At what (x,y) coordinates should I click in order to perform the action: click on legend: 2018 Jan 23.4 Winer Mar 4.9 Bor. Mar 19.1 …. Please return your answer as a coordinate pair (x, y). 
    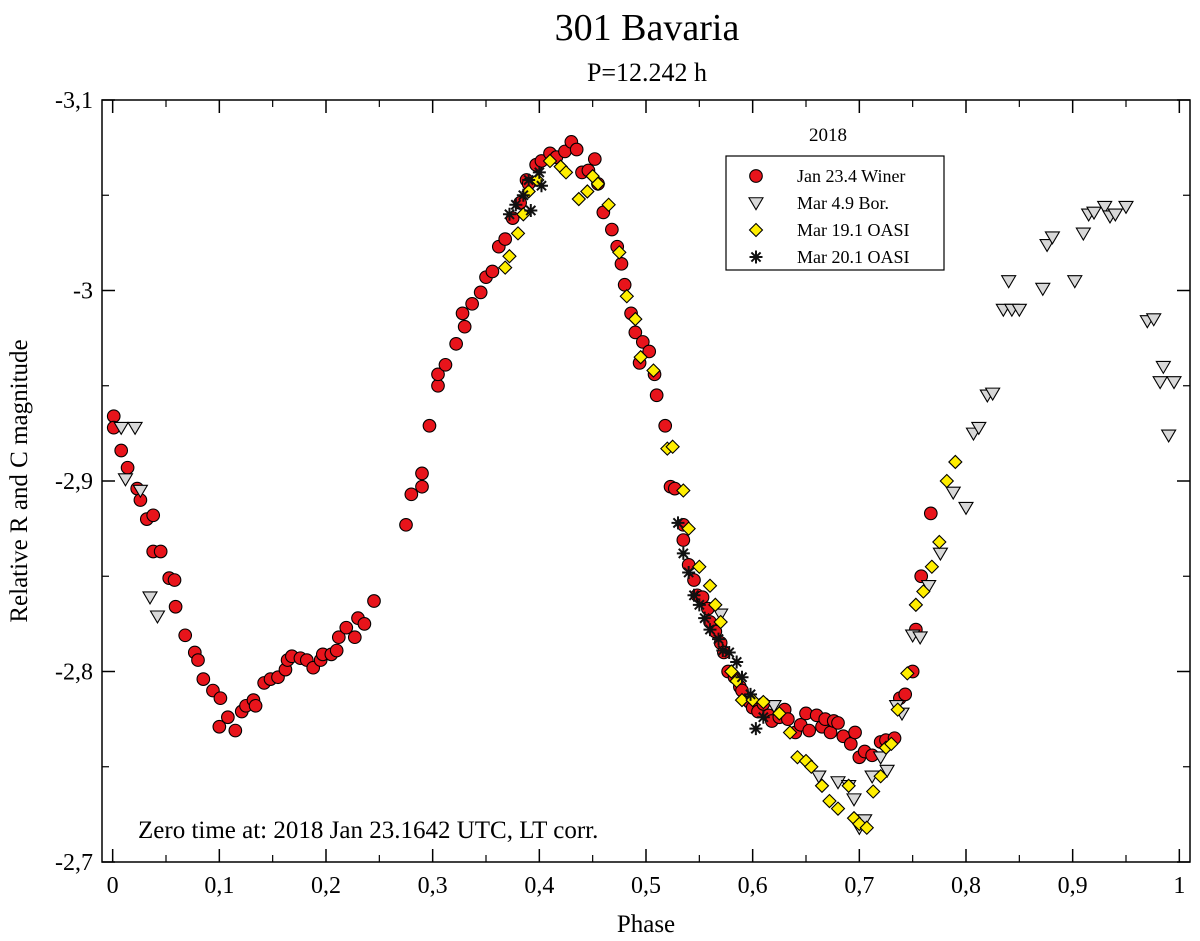
    Looking at the image, I should click on (835, 198).